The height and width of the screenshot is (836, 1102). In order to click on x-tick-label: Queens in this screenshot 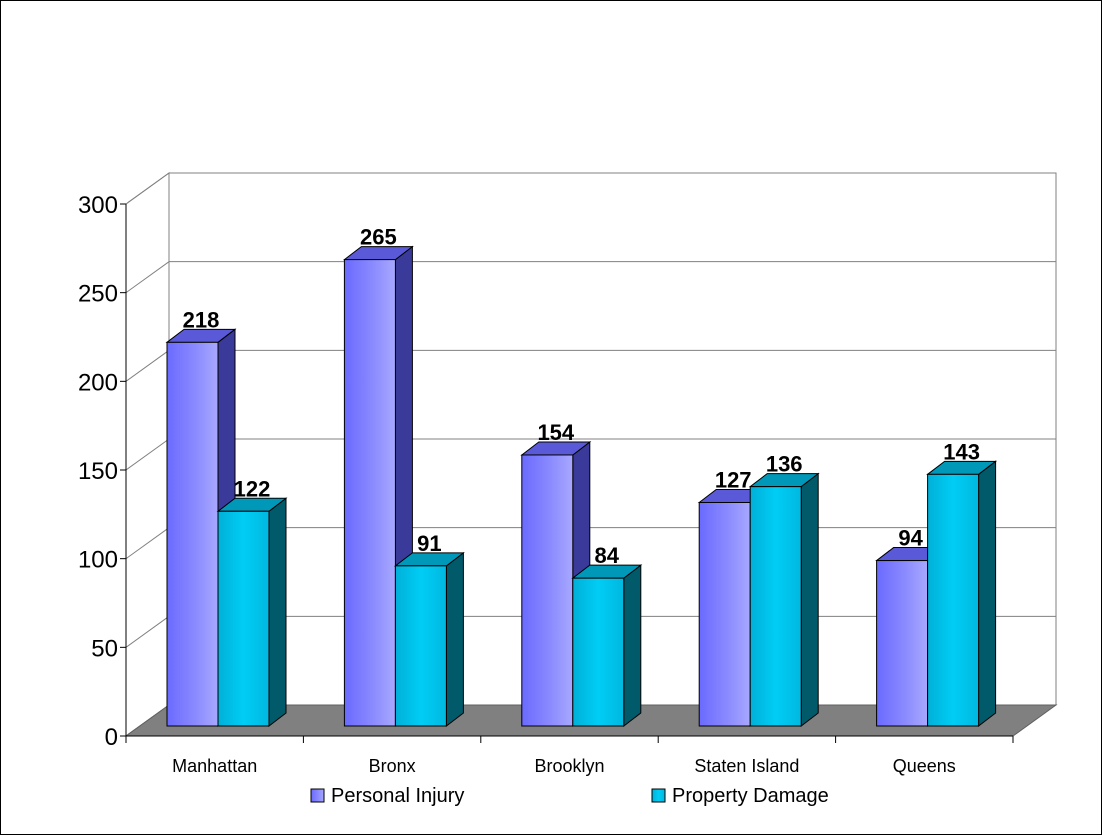, I will do `click(924, 766)`.